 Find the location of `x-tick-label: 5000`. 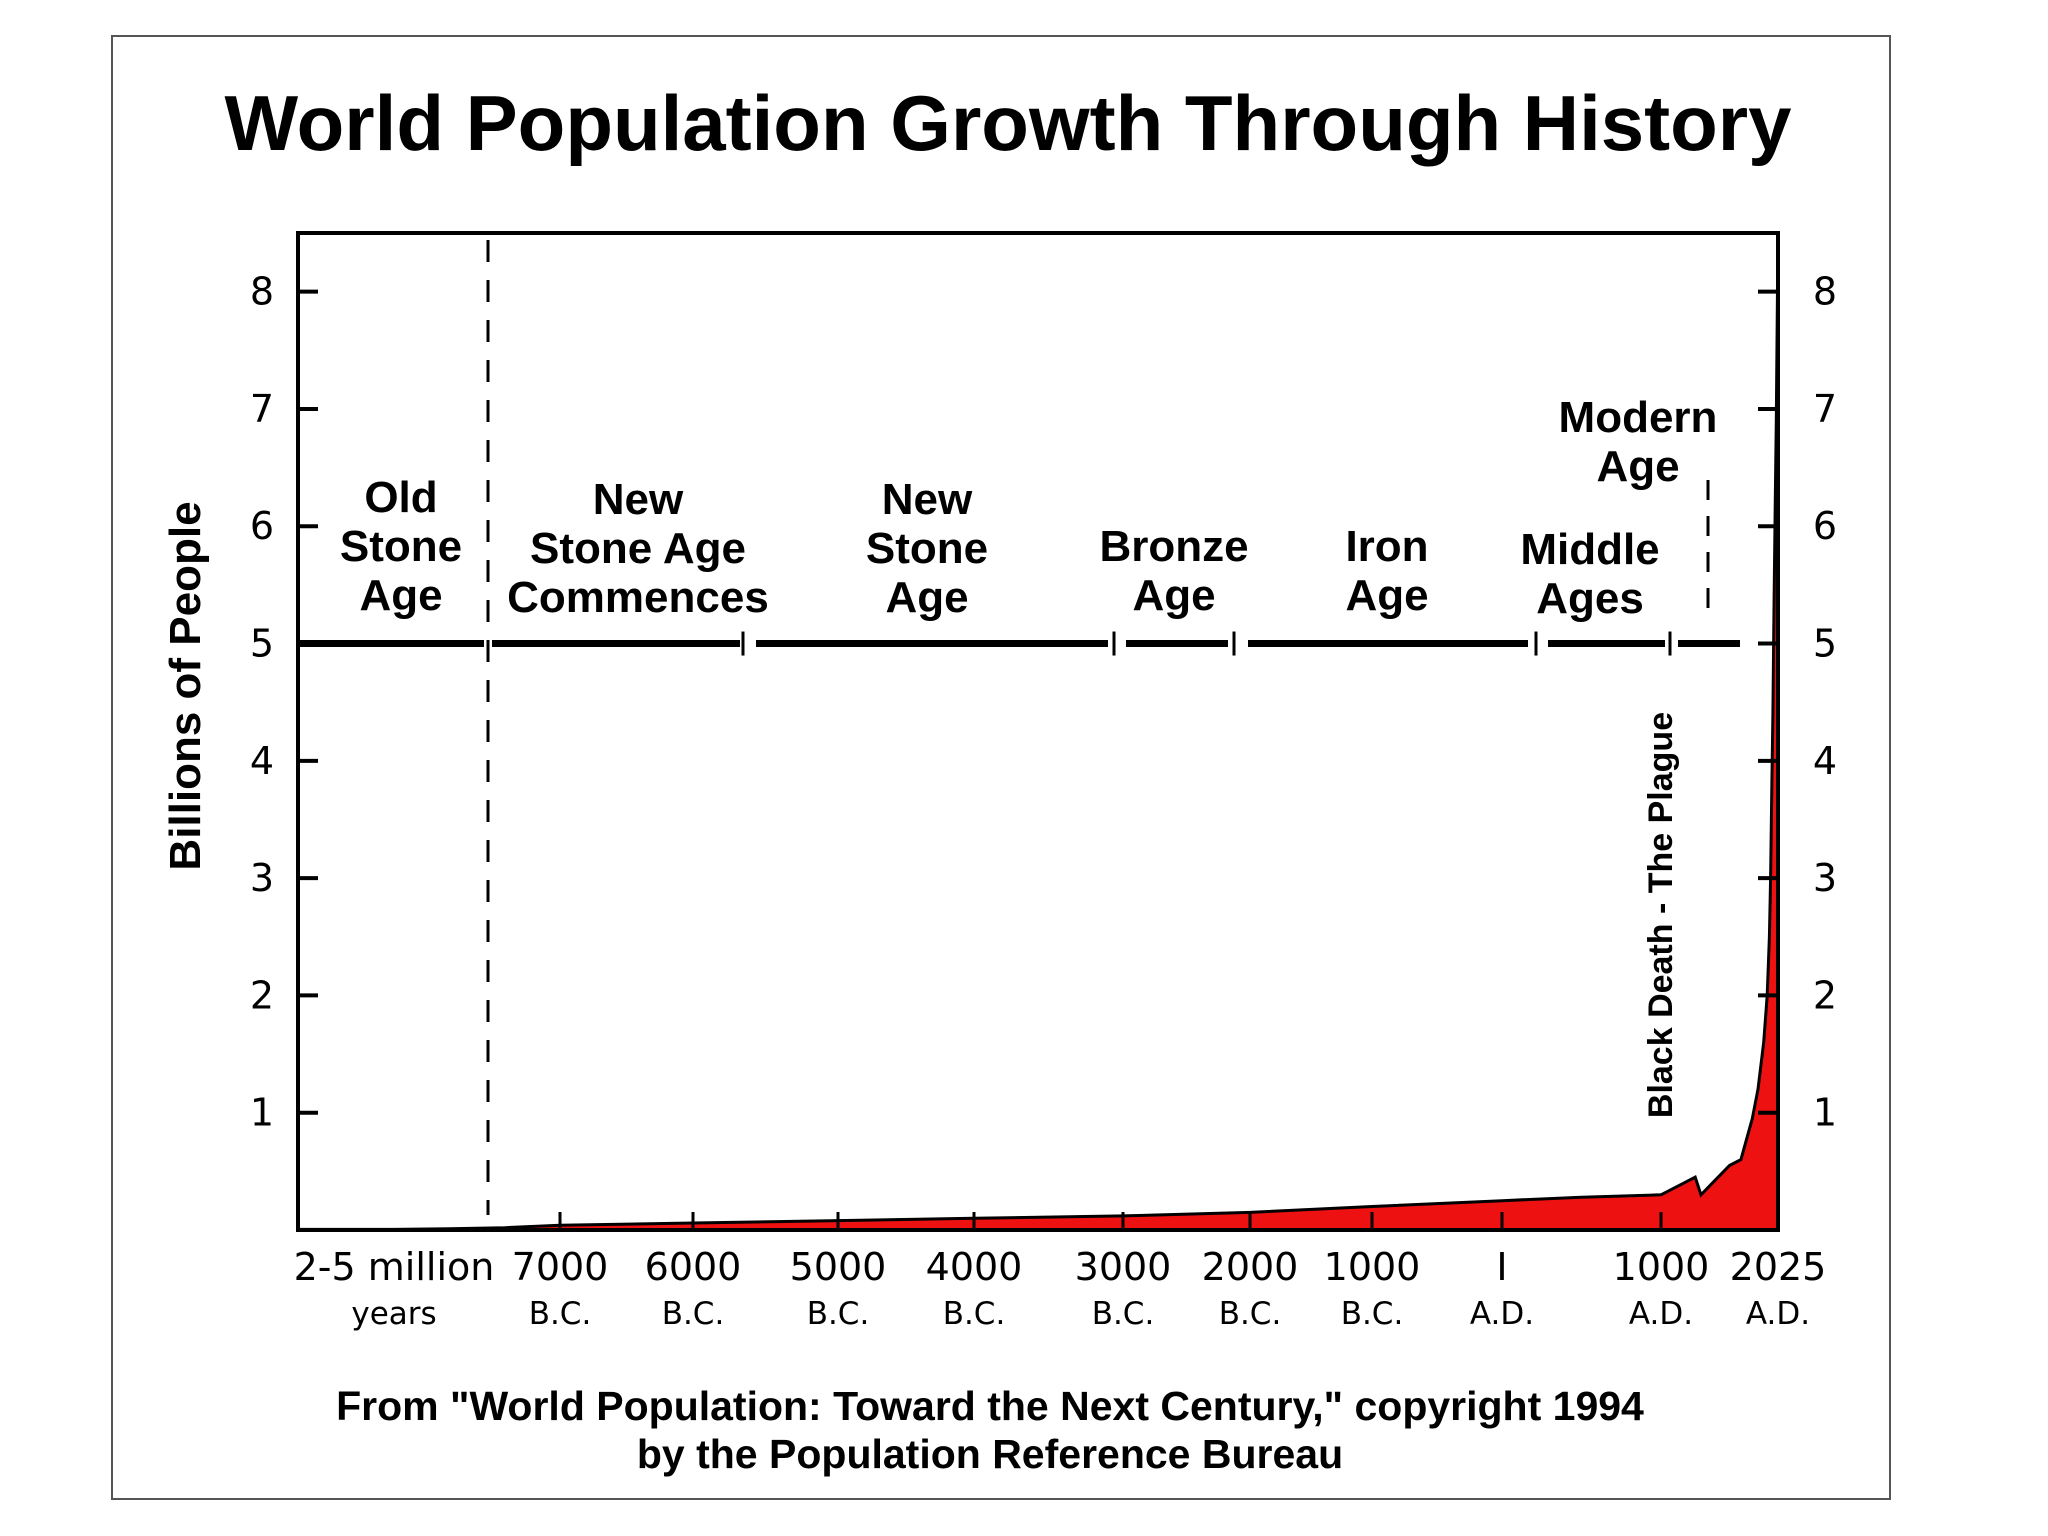

x-tick-label: 5000 is located at coordinates (838, 1267).